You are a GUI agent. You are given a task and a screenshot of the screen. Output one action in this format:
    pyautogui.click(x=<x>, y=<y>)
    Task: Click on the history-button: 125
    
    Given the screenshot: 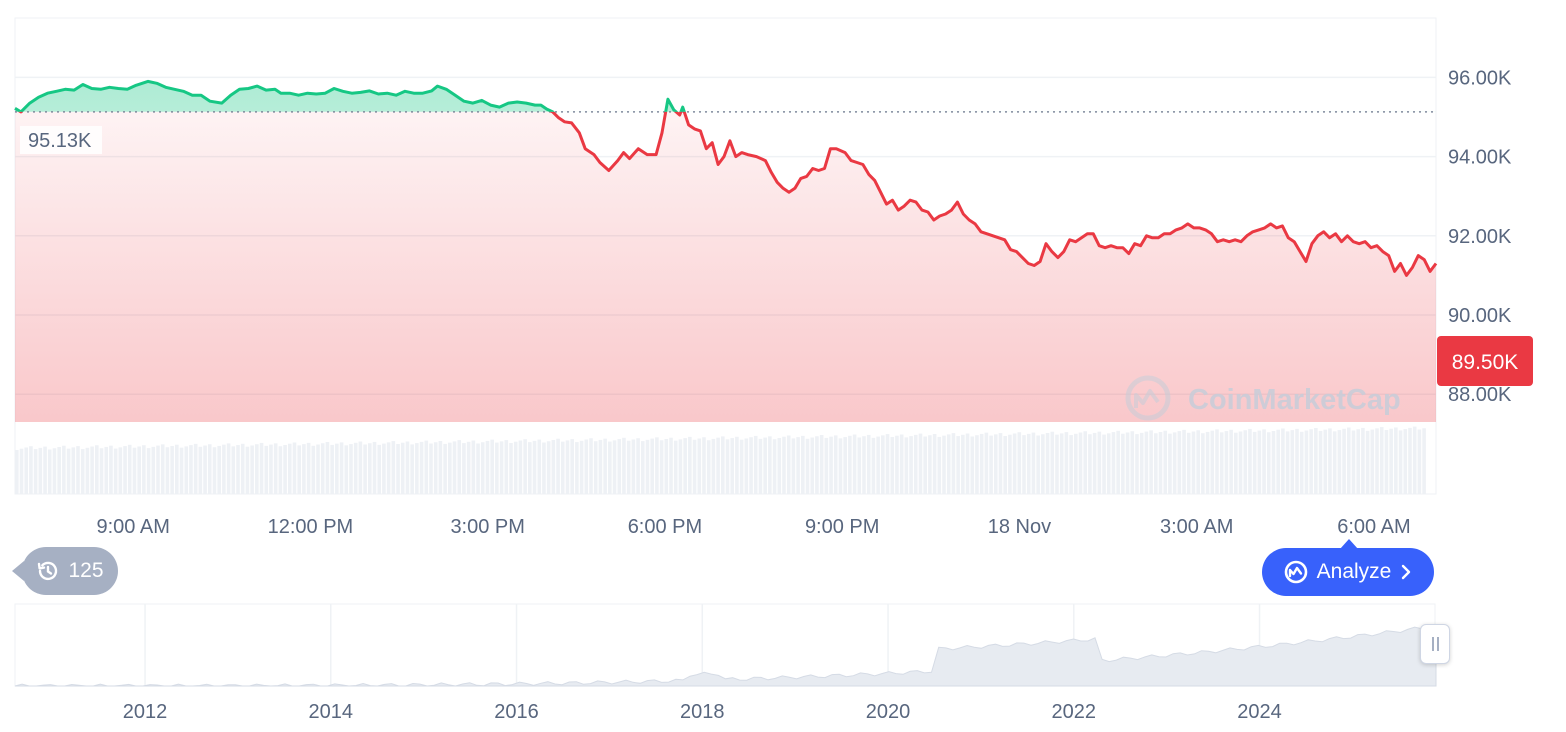 What is the action you would take?
    pyautogui.click(x=65, y=571)
    